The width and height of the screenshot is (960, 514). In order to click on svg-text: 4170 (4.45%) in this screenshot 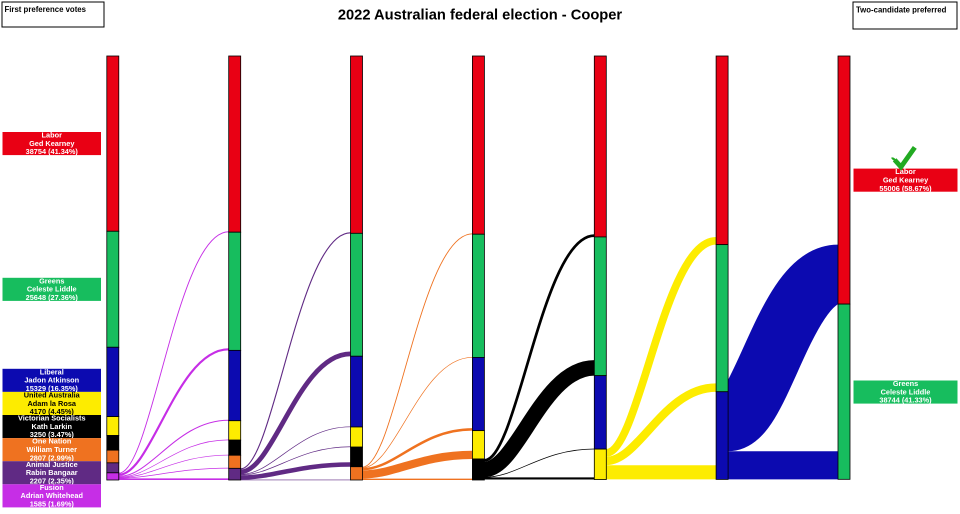, I will do `click(52, 411)`.